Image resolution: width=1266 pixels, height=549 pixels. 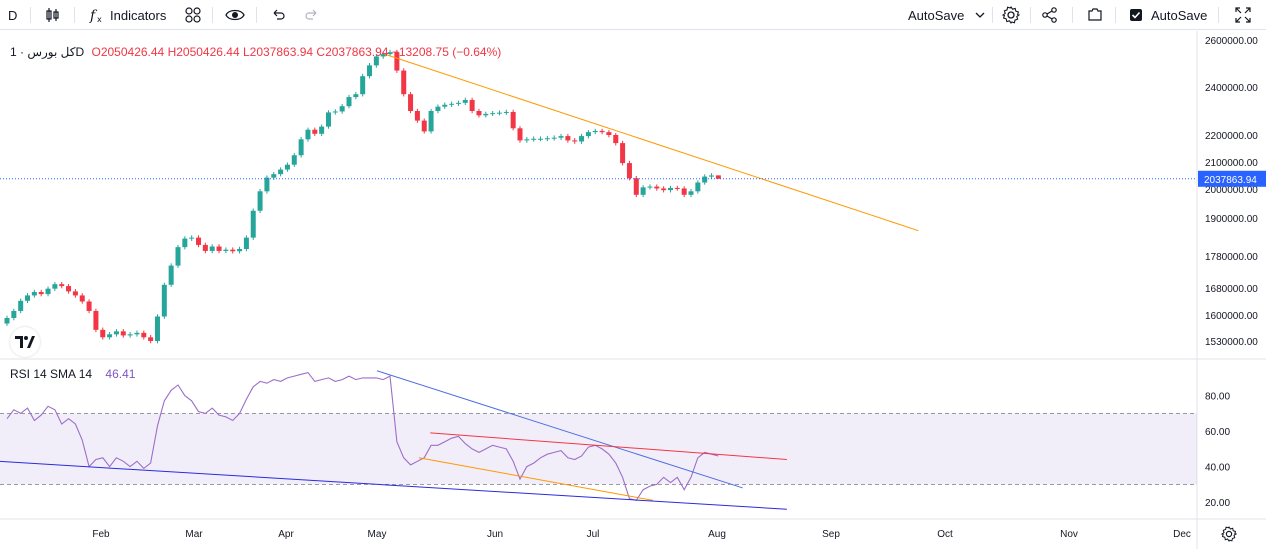 What do you see at coordinates (203, 52) in the screenshot?
I see `legend-high: H2050426.44` at bounding box center [203, 52].